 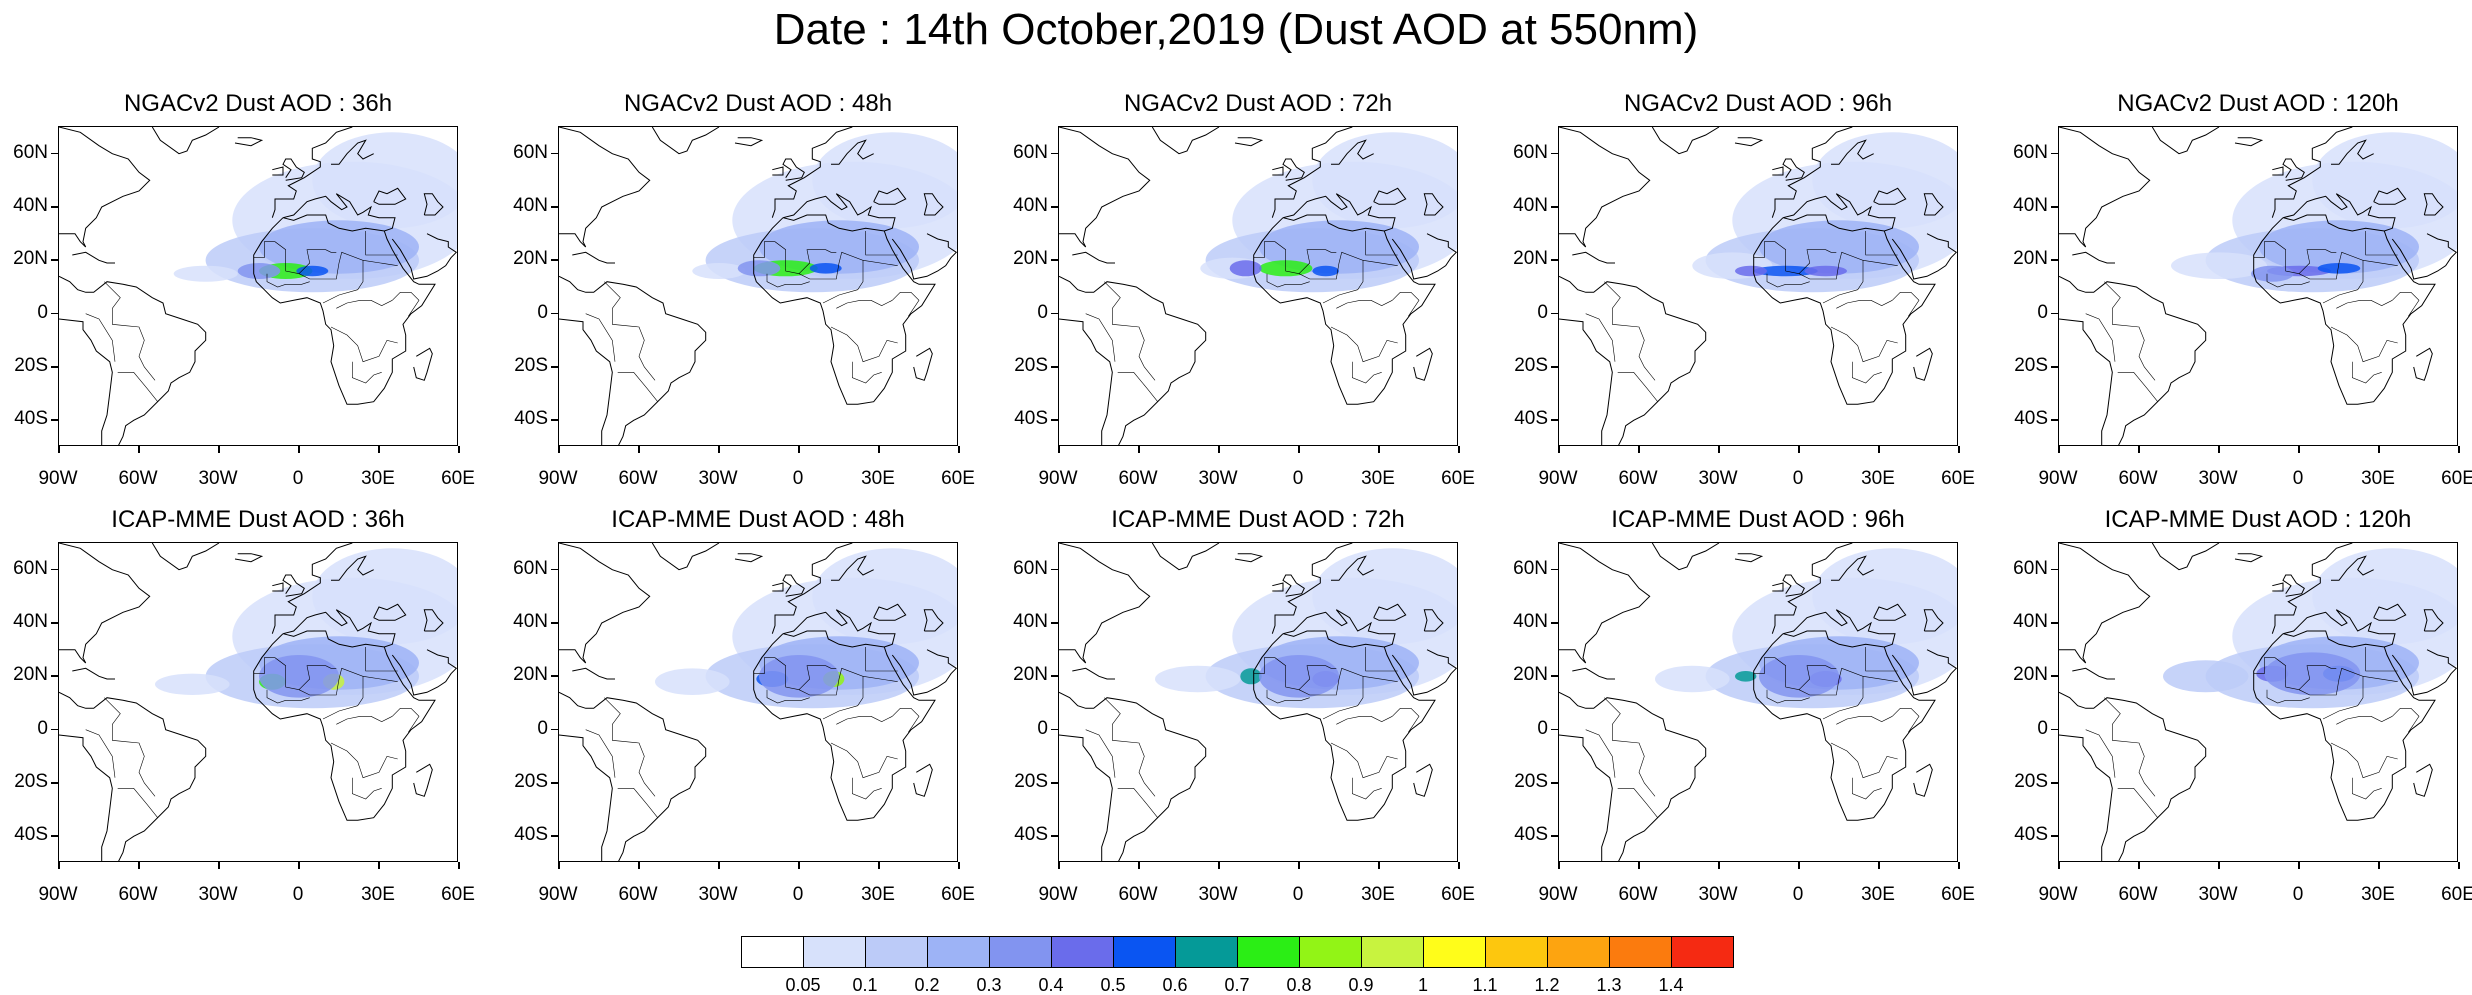 I want to click on colorbar-box, so click(x=1702, y=952).